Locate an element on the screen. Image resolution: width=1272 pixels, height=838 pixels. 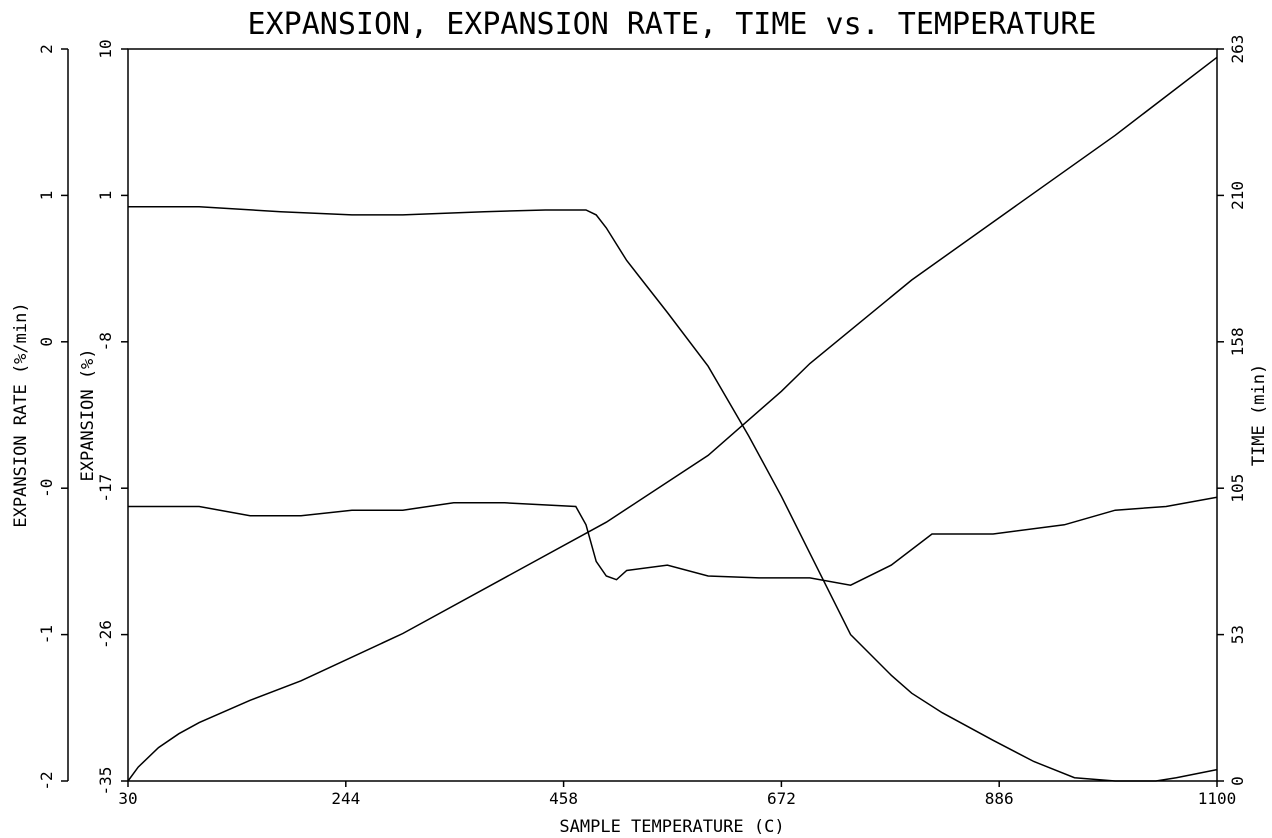
x-axis-label: SAMPLE TEMPERATURE (C) is located at coordinates (671, 827).